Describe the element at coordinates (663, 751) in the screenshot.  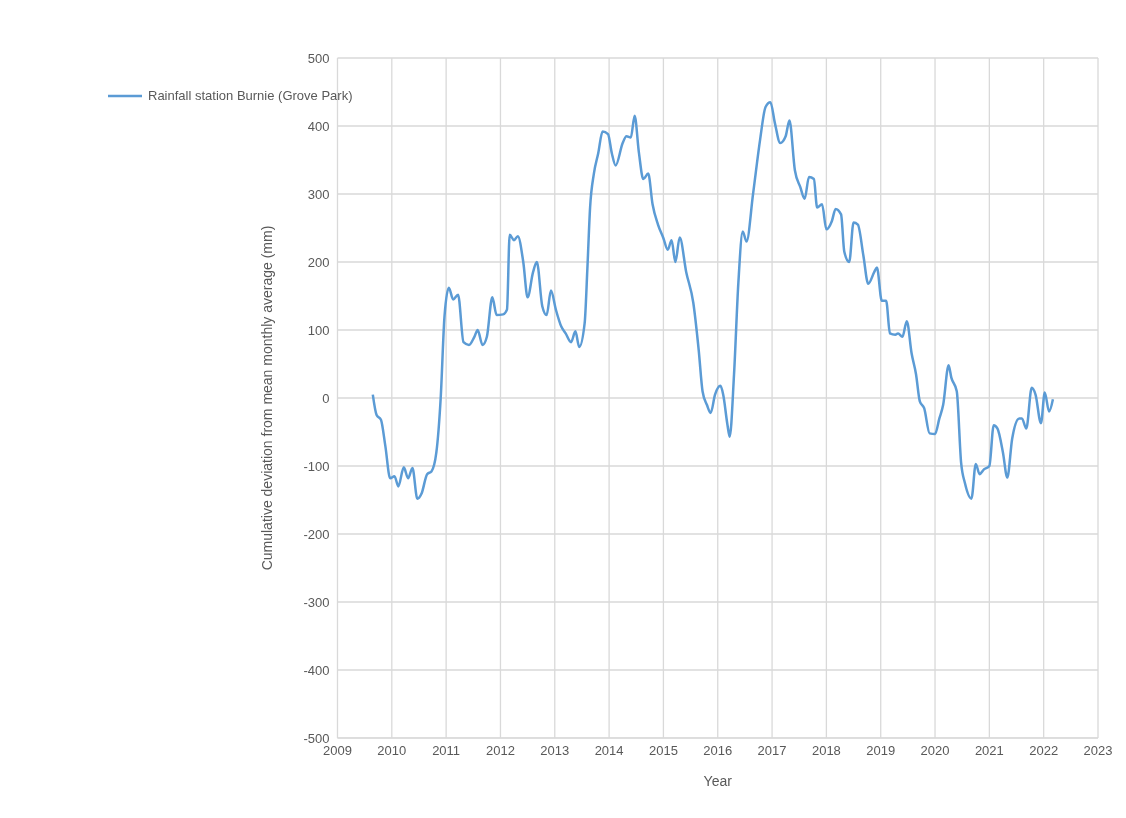
I see `x-tick-label: 2015` at that location.